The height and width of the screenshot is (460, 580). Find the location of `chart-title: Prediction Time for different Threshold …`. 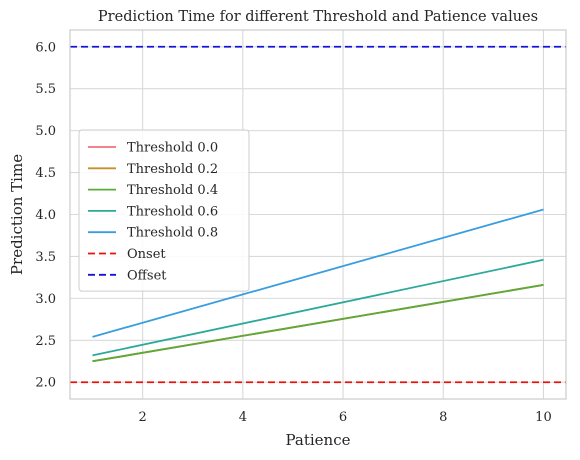

chart-title: Prediction Time for different Threshold … is located at coordinates (318, 17).